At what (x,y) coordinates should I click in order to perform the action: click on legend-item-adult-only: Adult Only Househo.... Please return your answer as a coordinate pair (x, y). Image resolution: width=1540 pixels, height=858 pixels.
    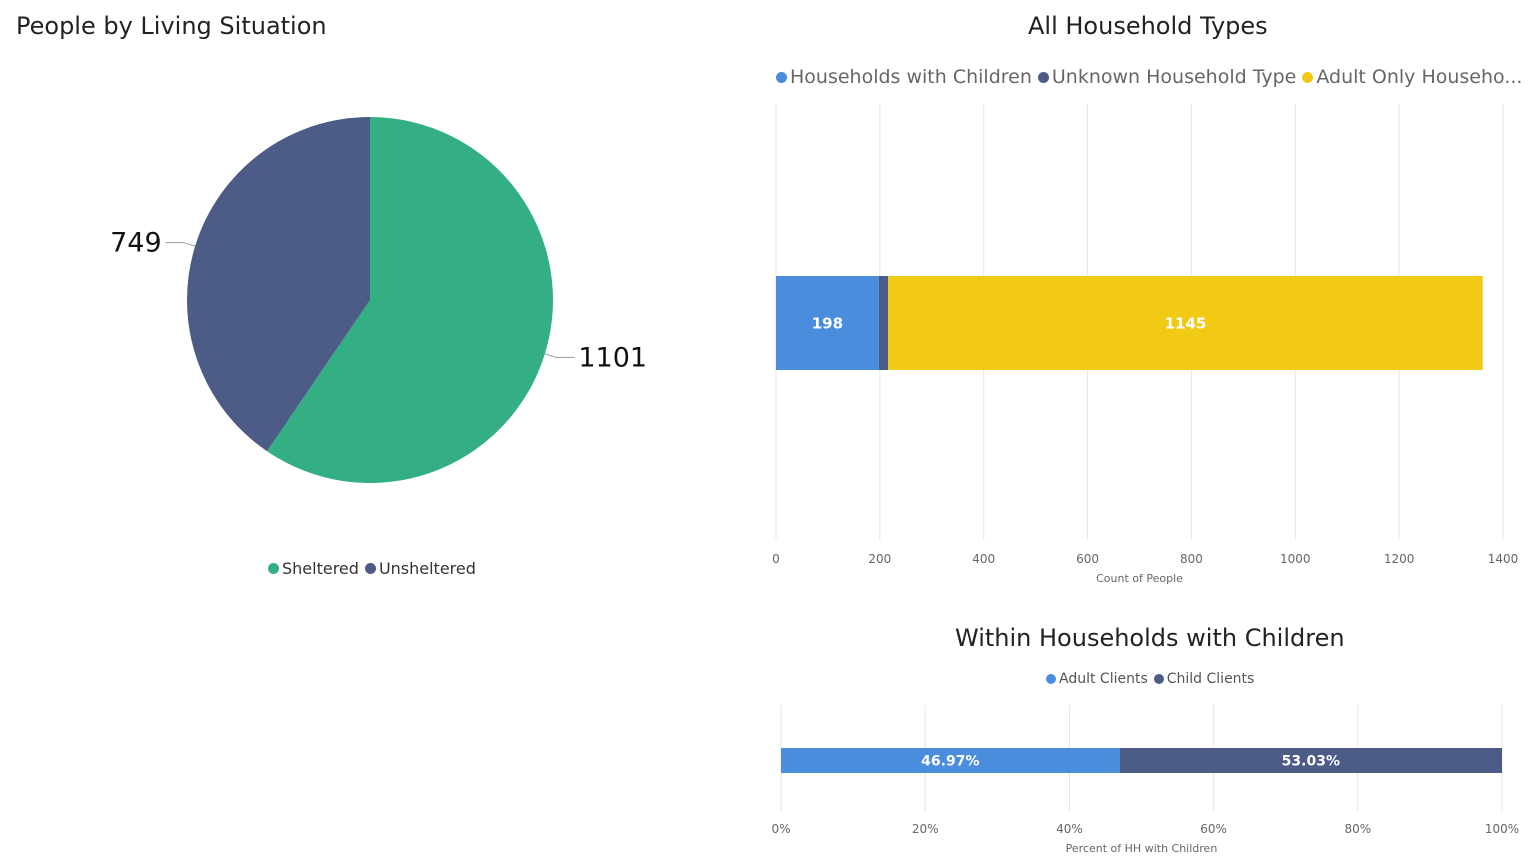
    Looking at the image, I should click on (1412, 77).